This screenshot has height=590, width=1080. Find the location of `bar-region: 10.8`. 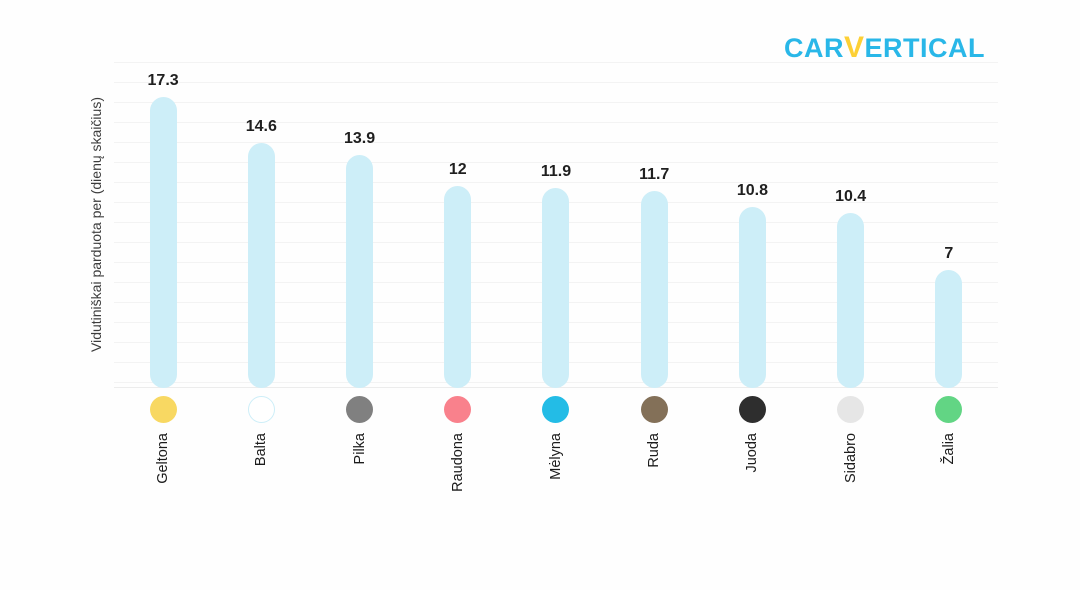

bar-region: 10.8 is located at coordinates (752, 225).